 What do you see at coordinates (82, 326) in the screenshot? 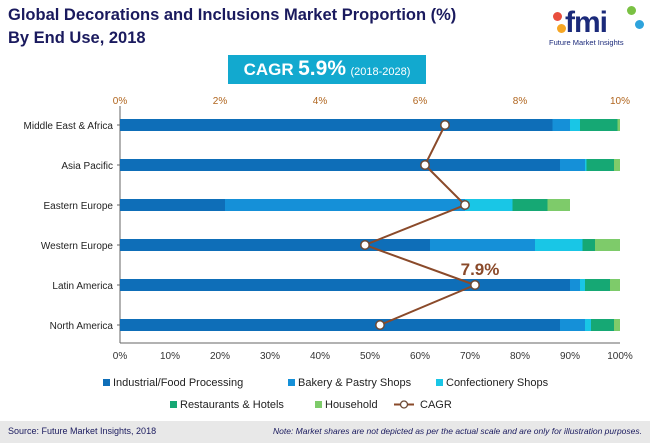
I see `category-label: North America` at bounding box center [82, 326].